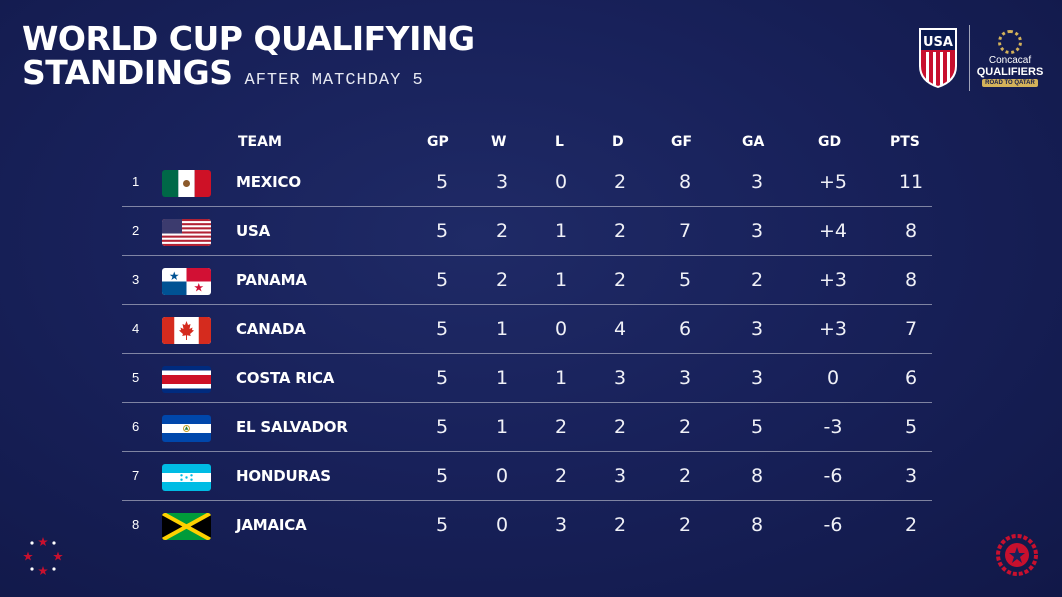 The image size is (1062, 597). Describe the element at coordinates (1010, 41) in the screenshot. I see `concacaf-ring-icon` at that location.